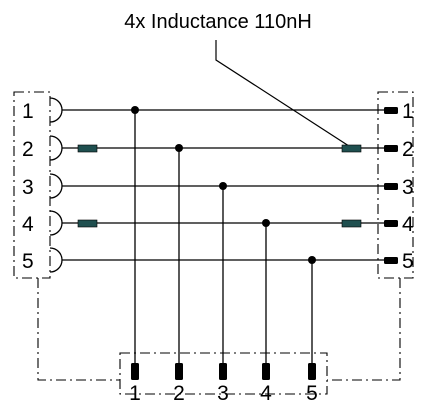 This screenshot has height=411, width=429. I want to click on inductors, so click(219, 186).